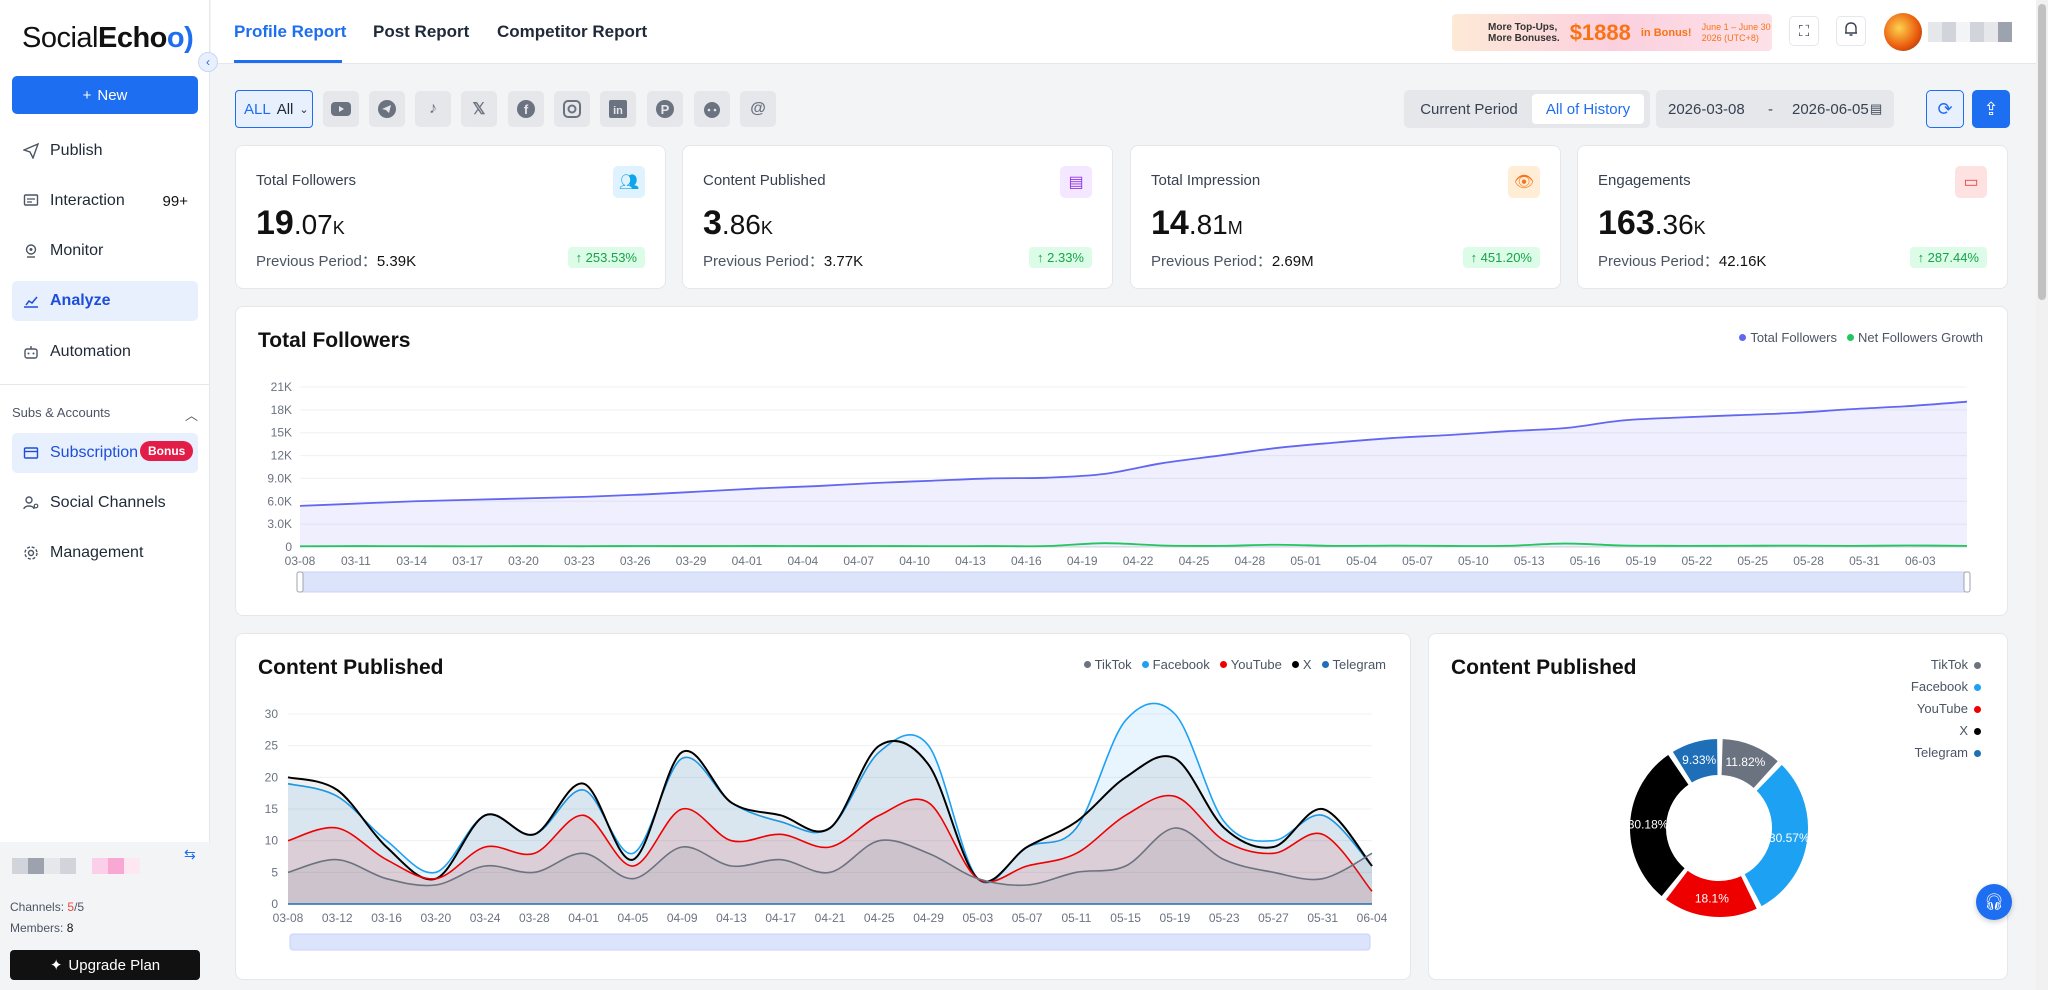 This screenshot has height=990, width=2048. I want to click on stat-title: Content Published, so click(764, 180).